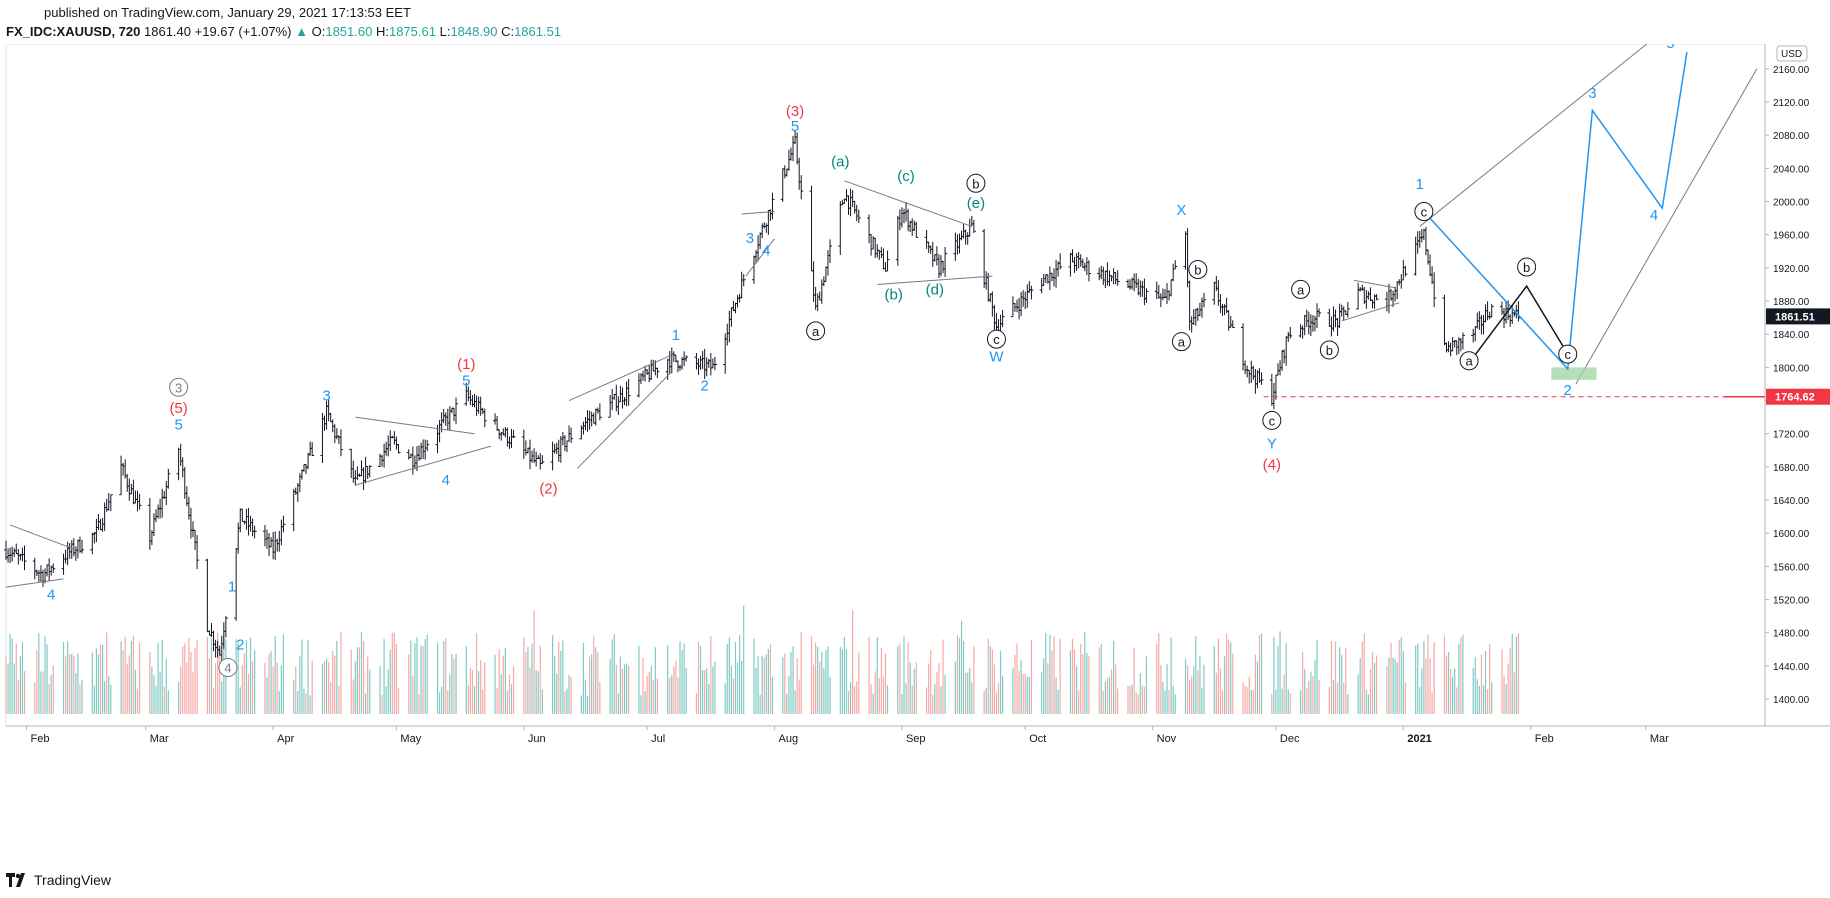 This screenshot has height=898, width=1830. I want to click on projection-path-blue, so click(1555, 211).